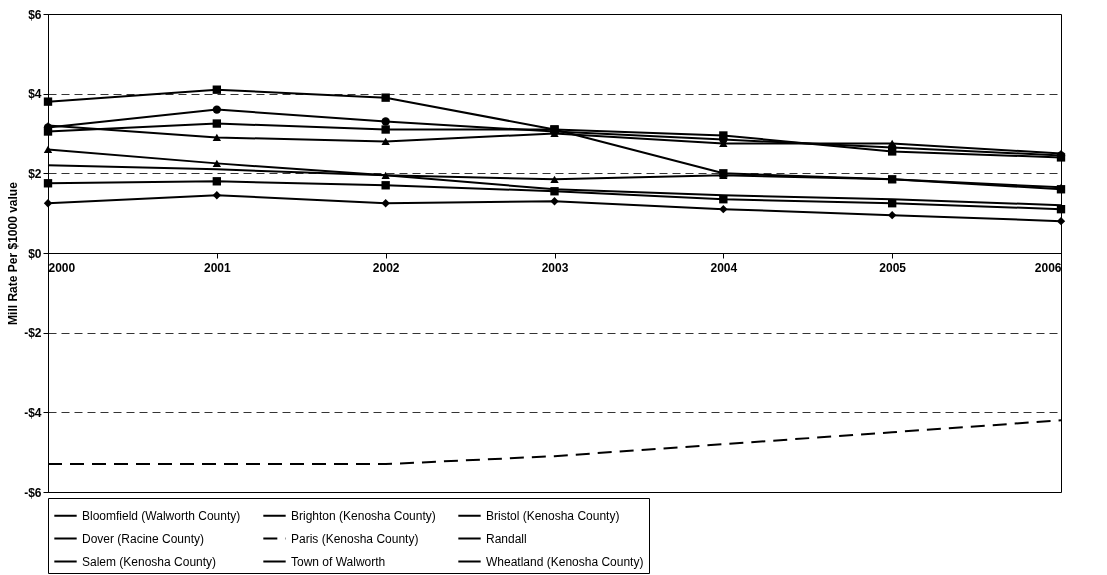 The width and height of the screenshot is (1107, 575). Describe the element at coordinates (13, 253) in the screenshot. I see `y-axis-title: Mill Rate Per $1000 value` at that location.